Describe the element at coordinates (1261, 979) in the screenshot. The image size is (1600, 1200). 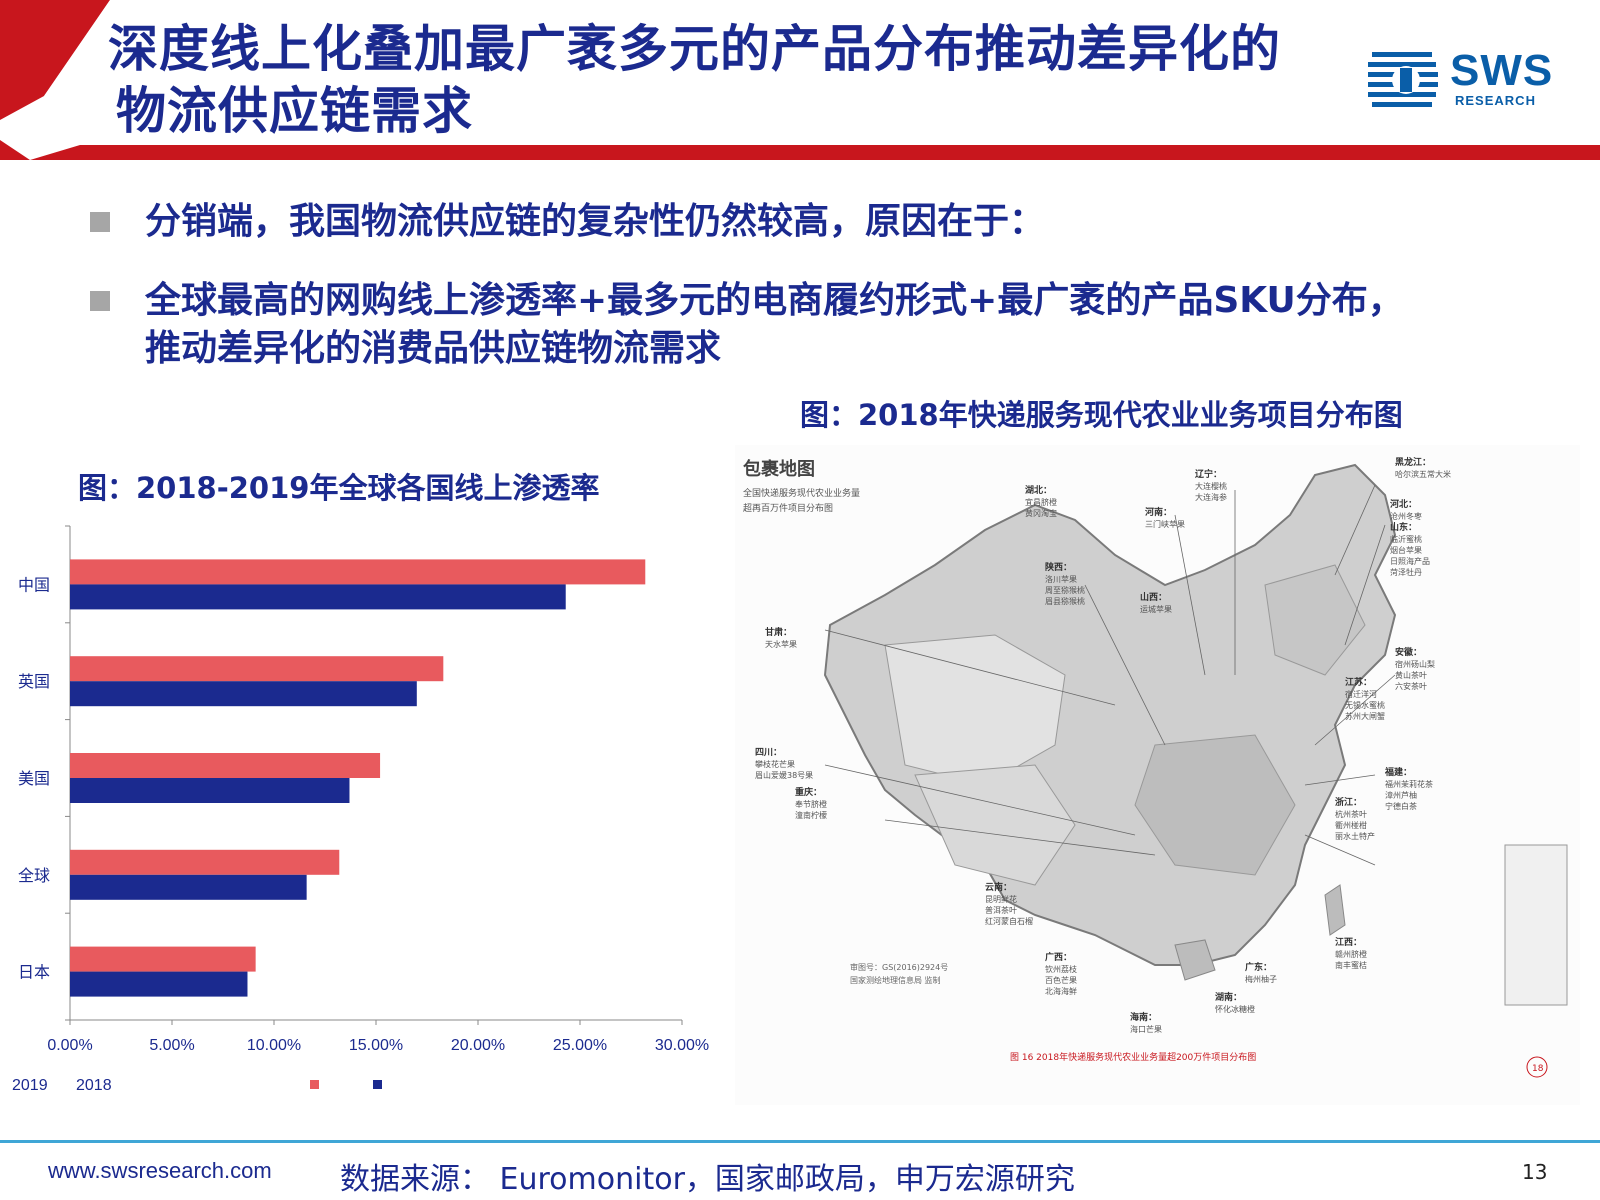
I see `map-region-items: 梅州柚子` at that location.